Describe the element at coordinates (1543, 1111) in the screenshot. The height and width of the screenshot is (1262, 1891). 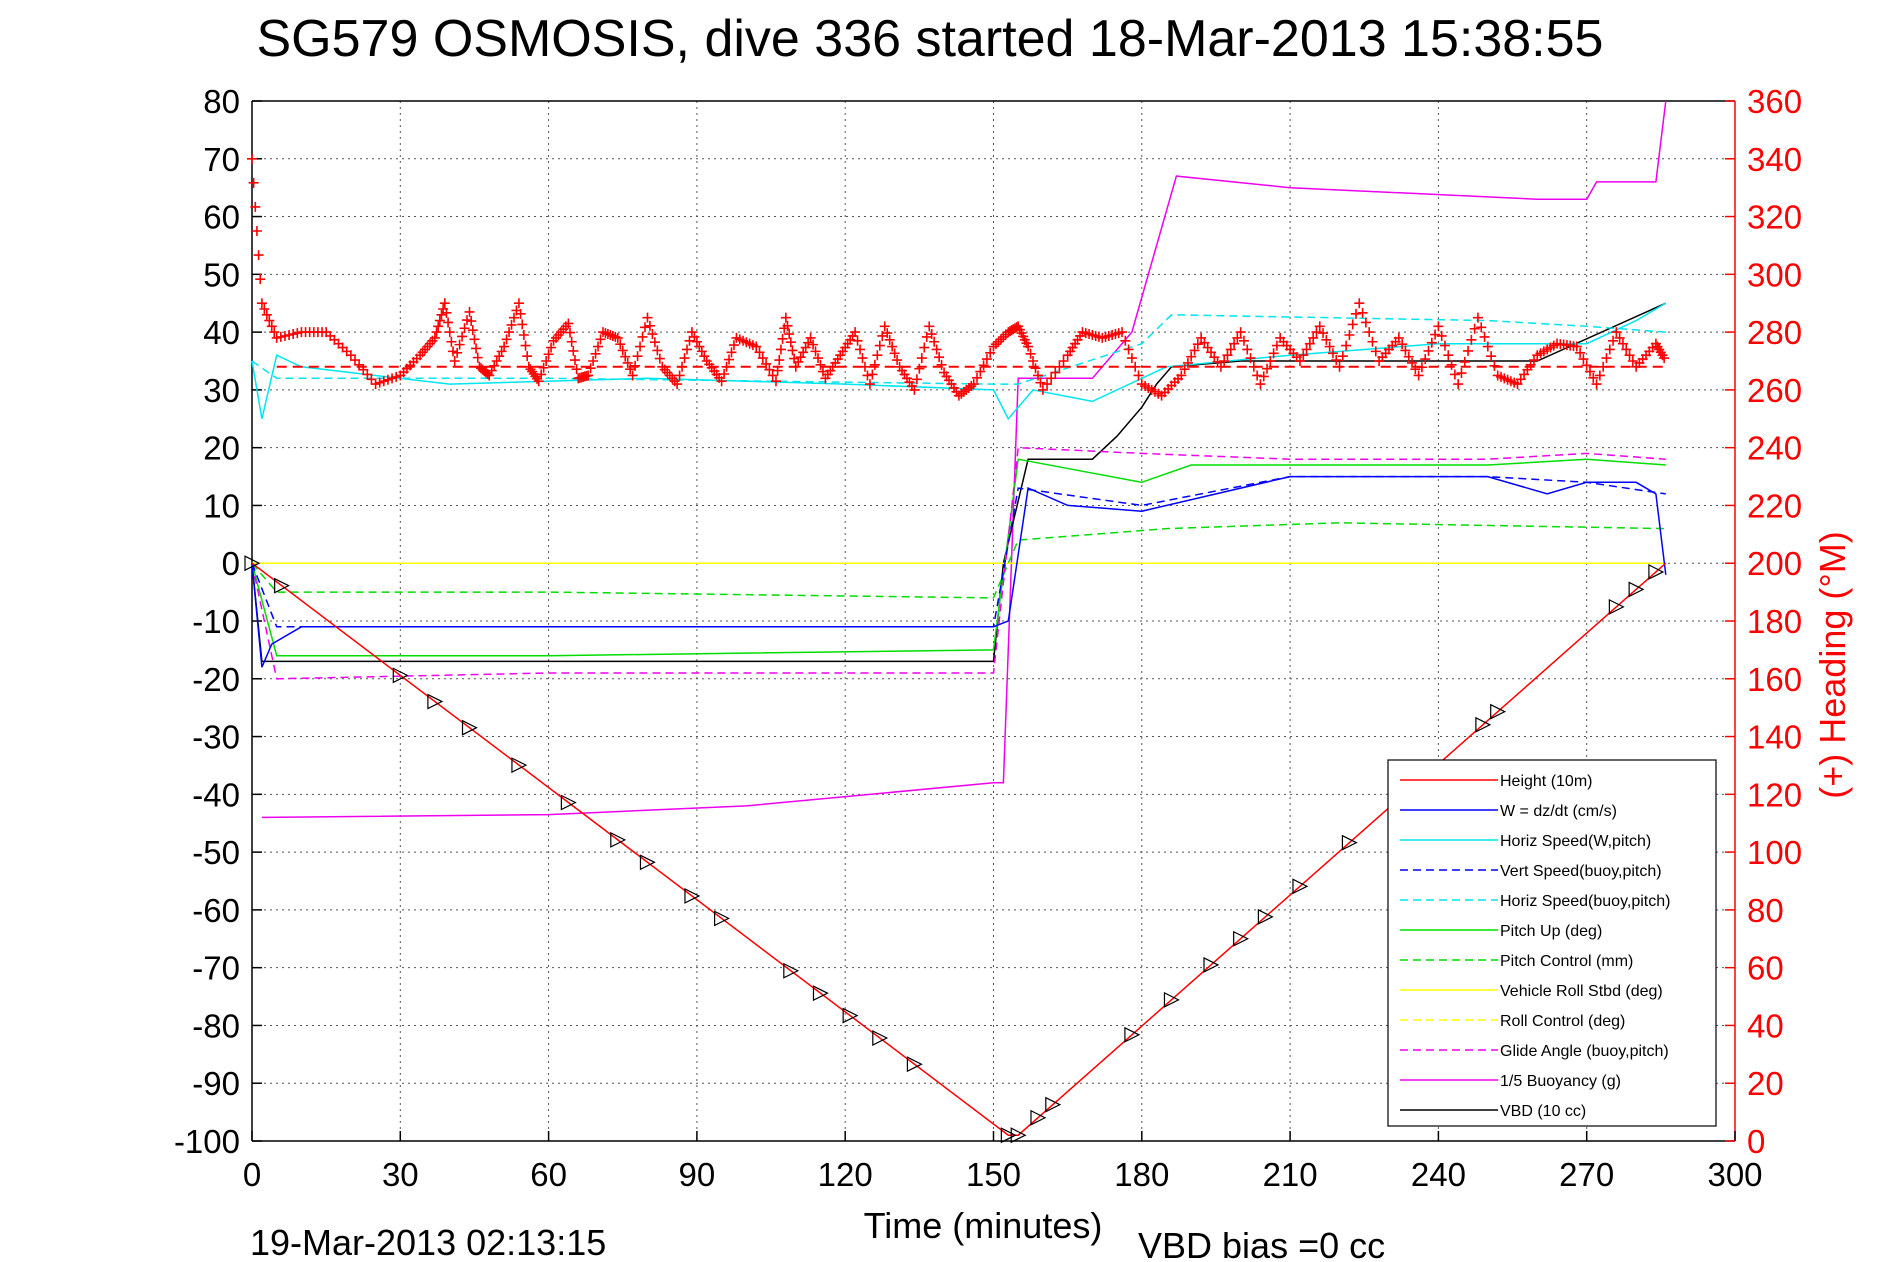
I see `legend-label: VBD (10 cc)` at that location.